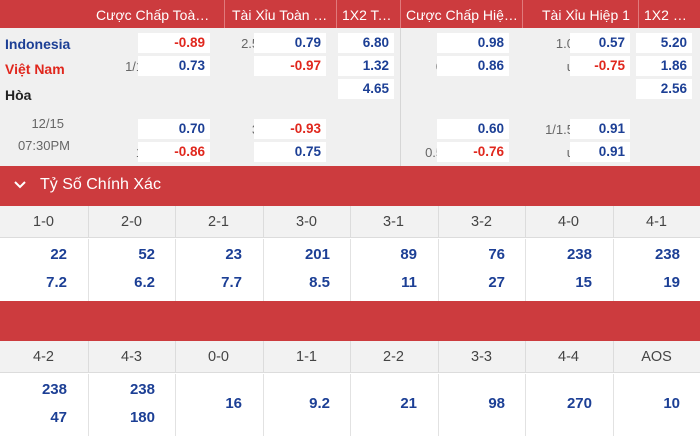  What do you see at coordinates (350, 222) in the screenshot?
I see `score-header-row-1: 1-0 2-0 2-1 3-0 3-1 3-2 4-0 4-1` at bounding box center [350, 222].